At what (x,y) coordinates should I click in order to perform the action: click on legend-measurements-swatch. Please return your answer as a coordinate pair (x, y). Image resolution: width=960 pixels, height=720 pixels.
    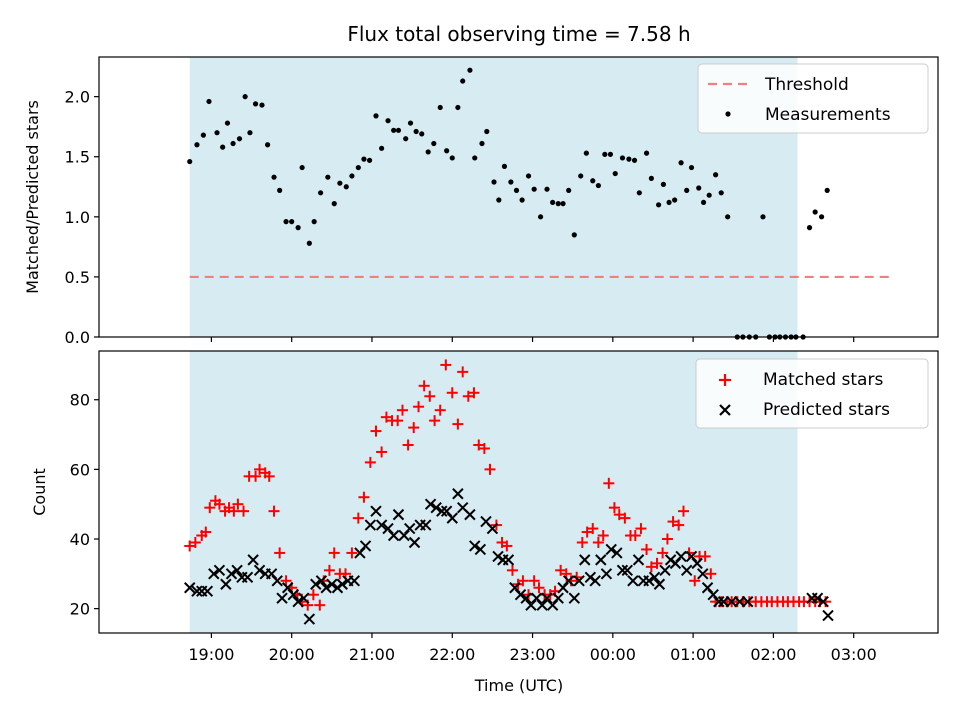
    Looking at the image, I should click on (728, 114).